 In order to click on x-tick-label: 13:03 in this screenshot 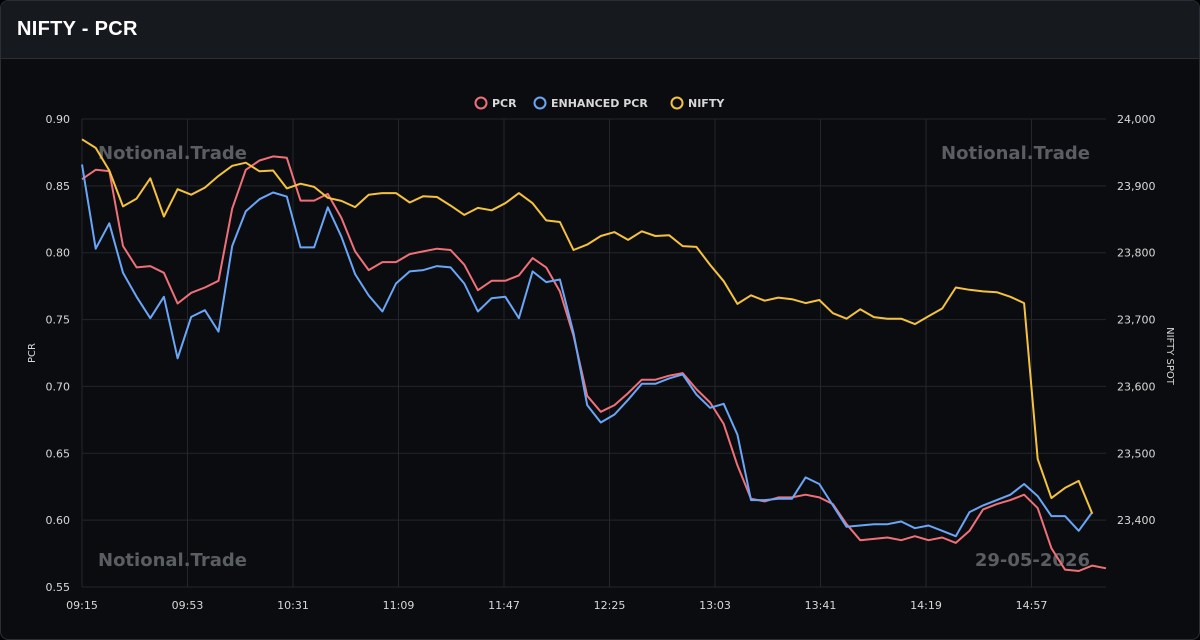, I will do `click(715, 605)`.